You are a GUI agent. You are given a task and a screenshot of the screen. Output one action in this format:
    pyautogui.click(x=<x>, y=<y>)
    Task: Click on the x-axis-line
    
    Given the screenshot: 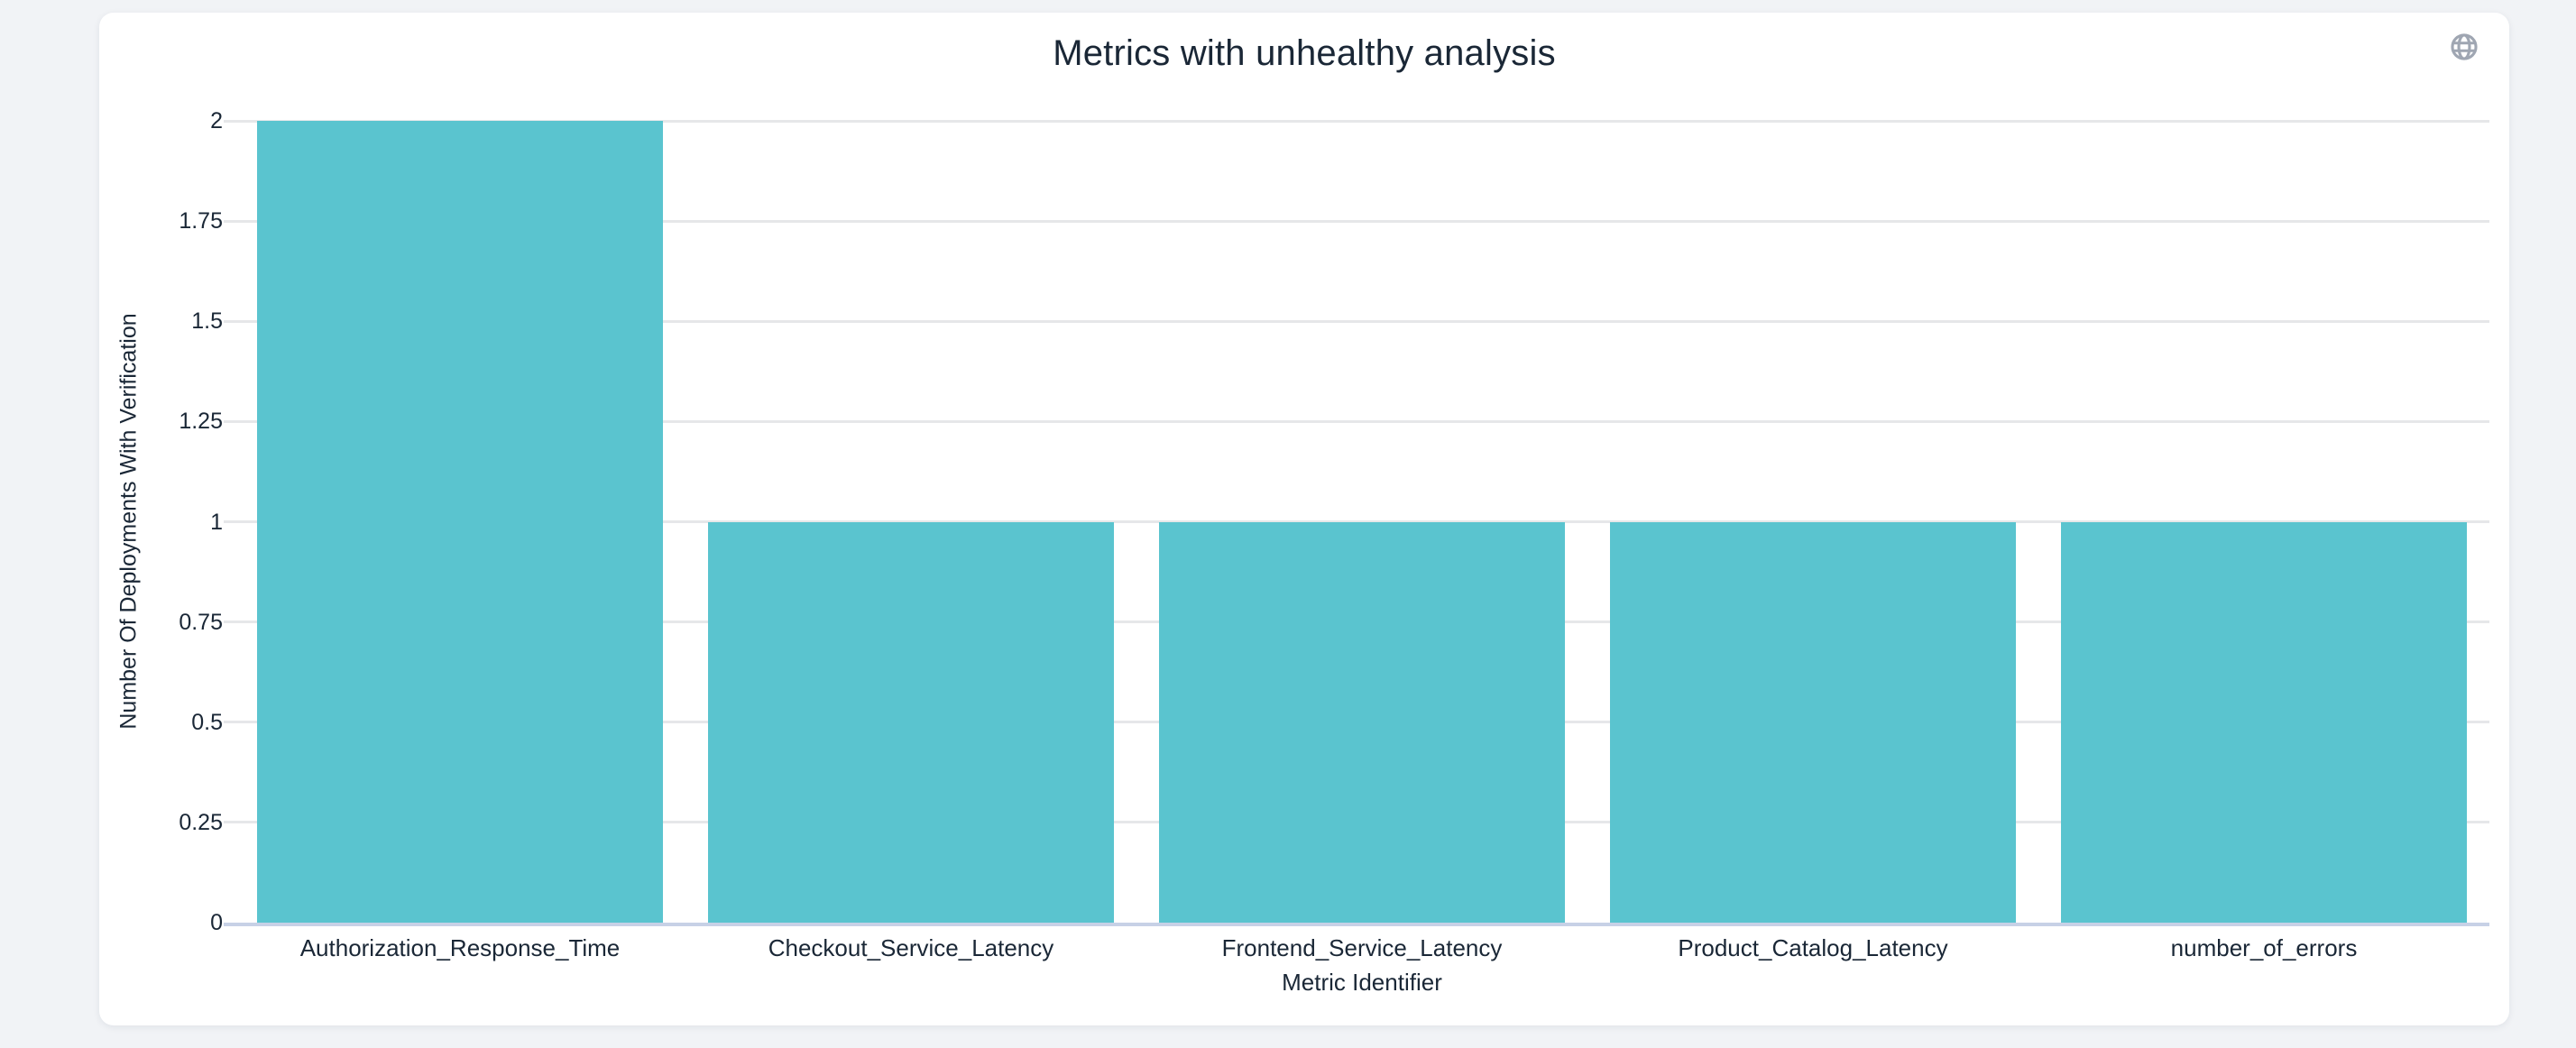 What is the action you would take?
    pyautogui.click(x=1356, y=924)
    